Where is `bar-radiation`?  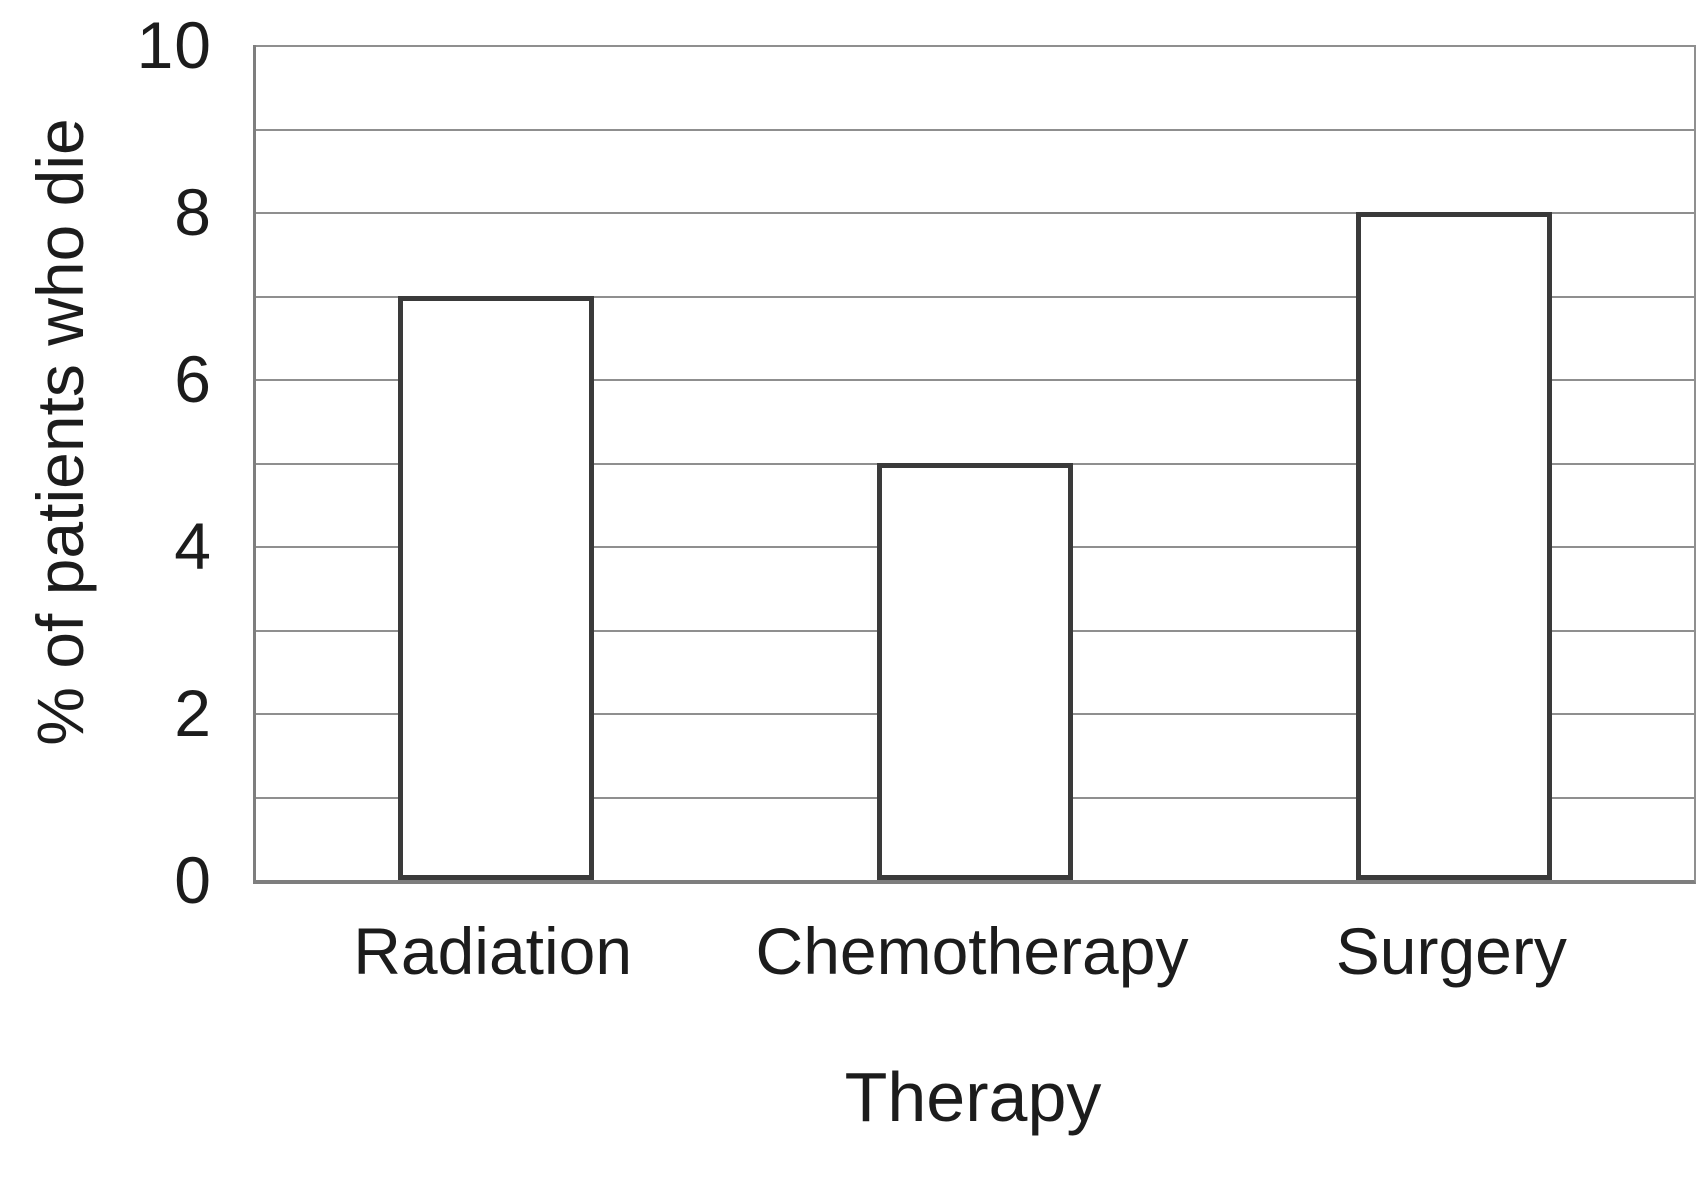
bar-radiation is located at coordinates (495, 587).